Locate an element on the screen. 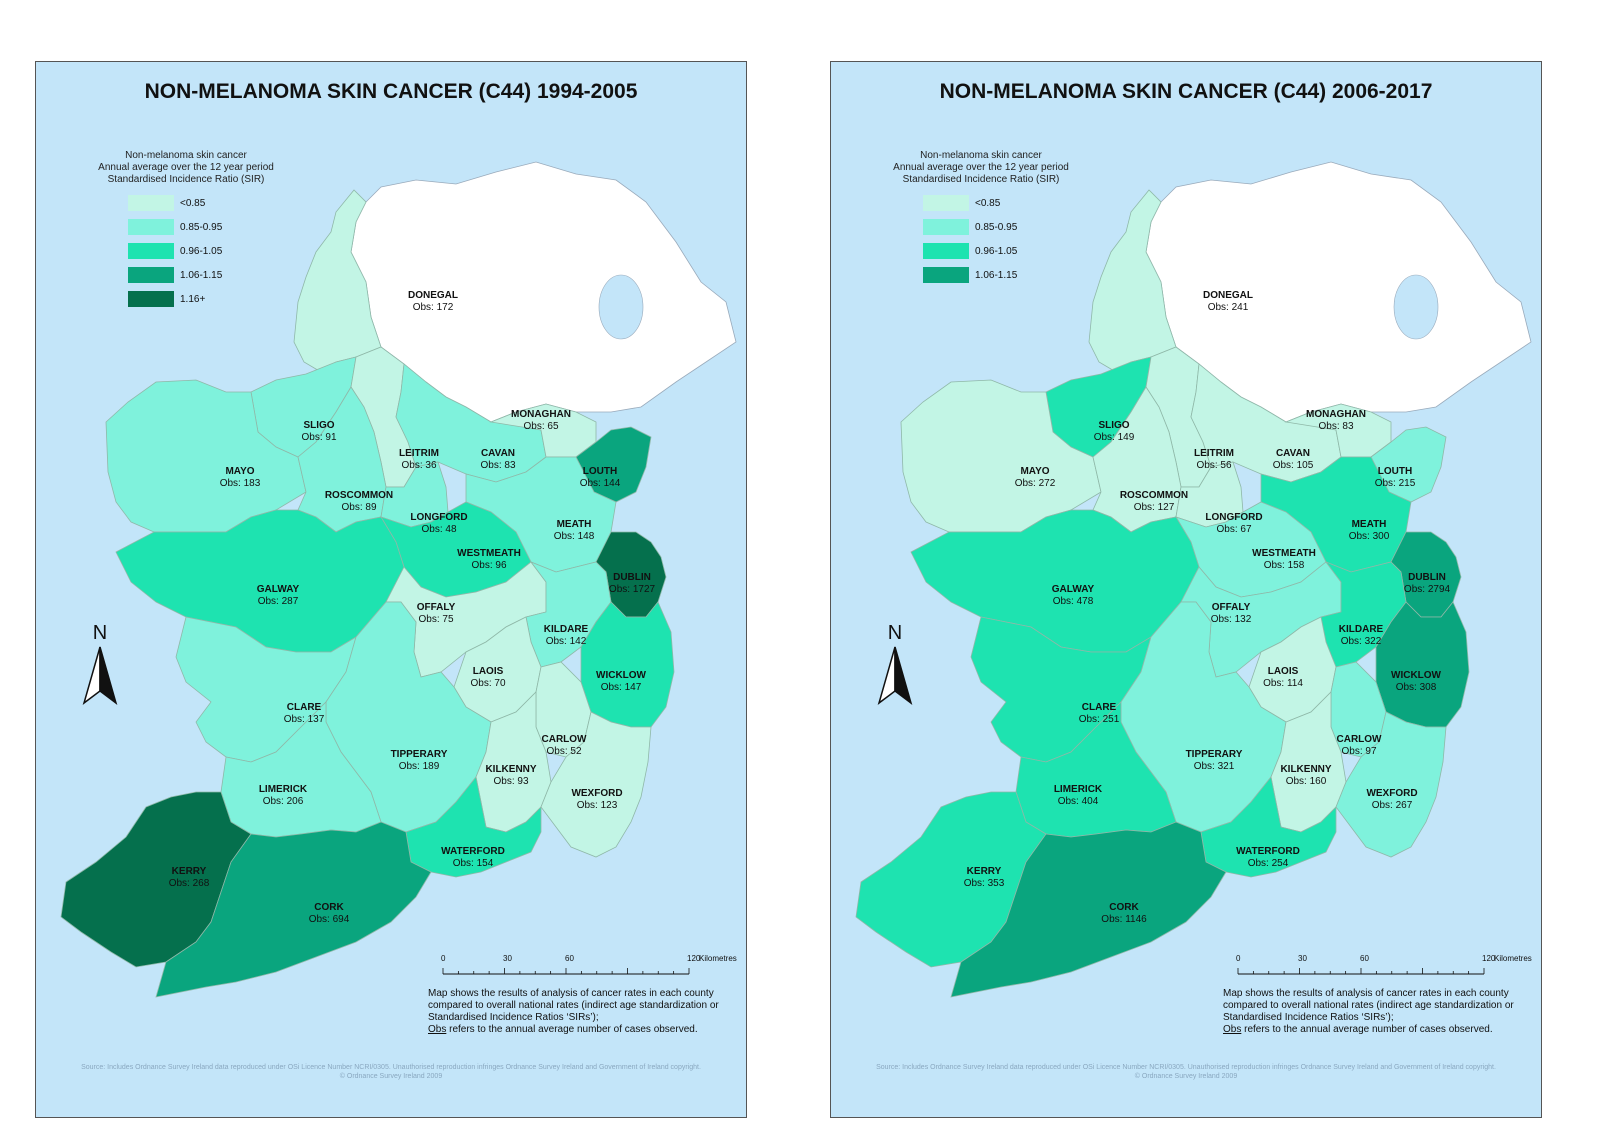 The image size is (1600, 1132). county-obs-roscommon: Obs: 127 is located at coordinates (1154, 507).